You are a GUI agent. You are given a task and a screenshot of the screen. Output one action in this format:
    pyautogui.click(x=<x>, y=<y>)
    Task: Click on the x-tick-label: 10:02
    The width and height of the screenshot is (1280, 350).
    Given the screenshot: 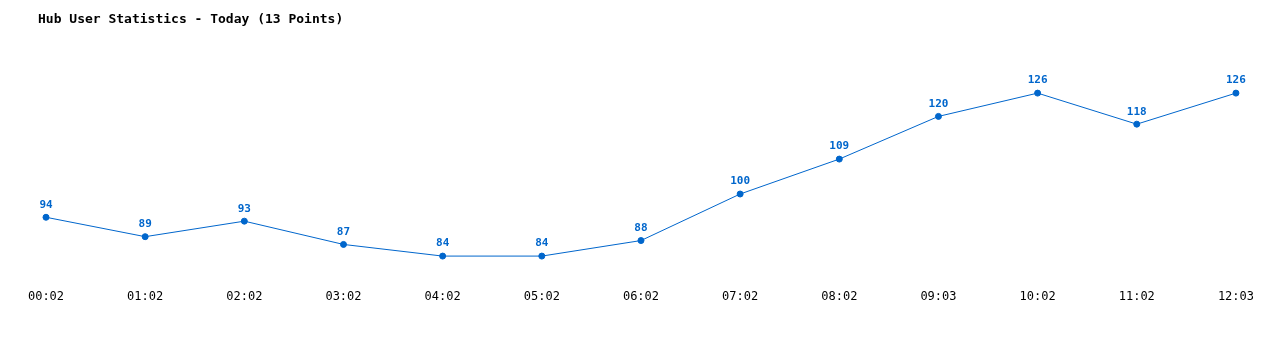 What is the action you would take?
    pyautogui.click(x=1037, y=295)
    